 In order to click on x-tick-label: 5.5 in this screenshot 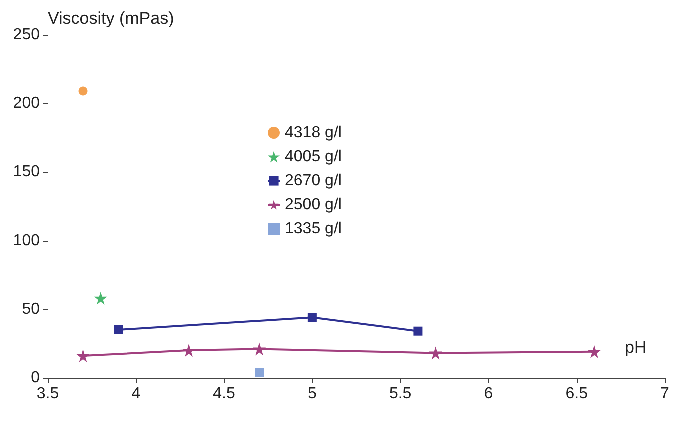, I will do `click(400, 394)`.